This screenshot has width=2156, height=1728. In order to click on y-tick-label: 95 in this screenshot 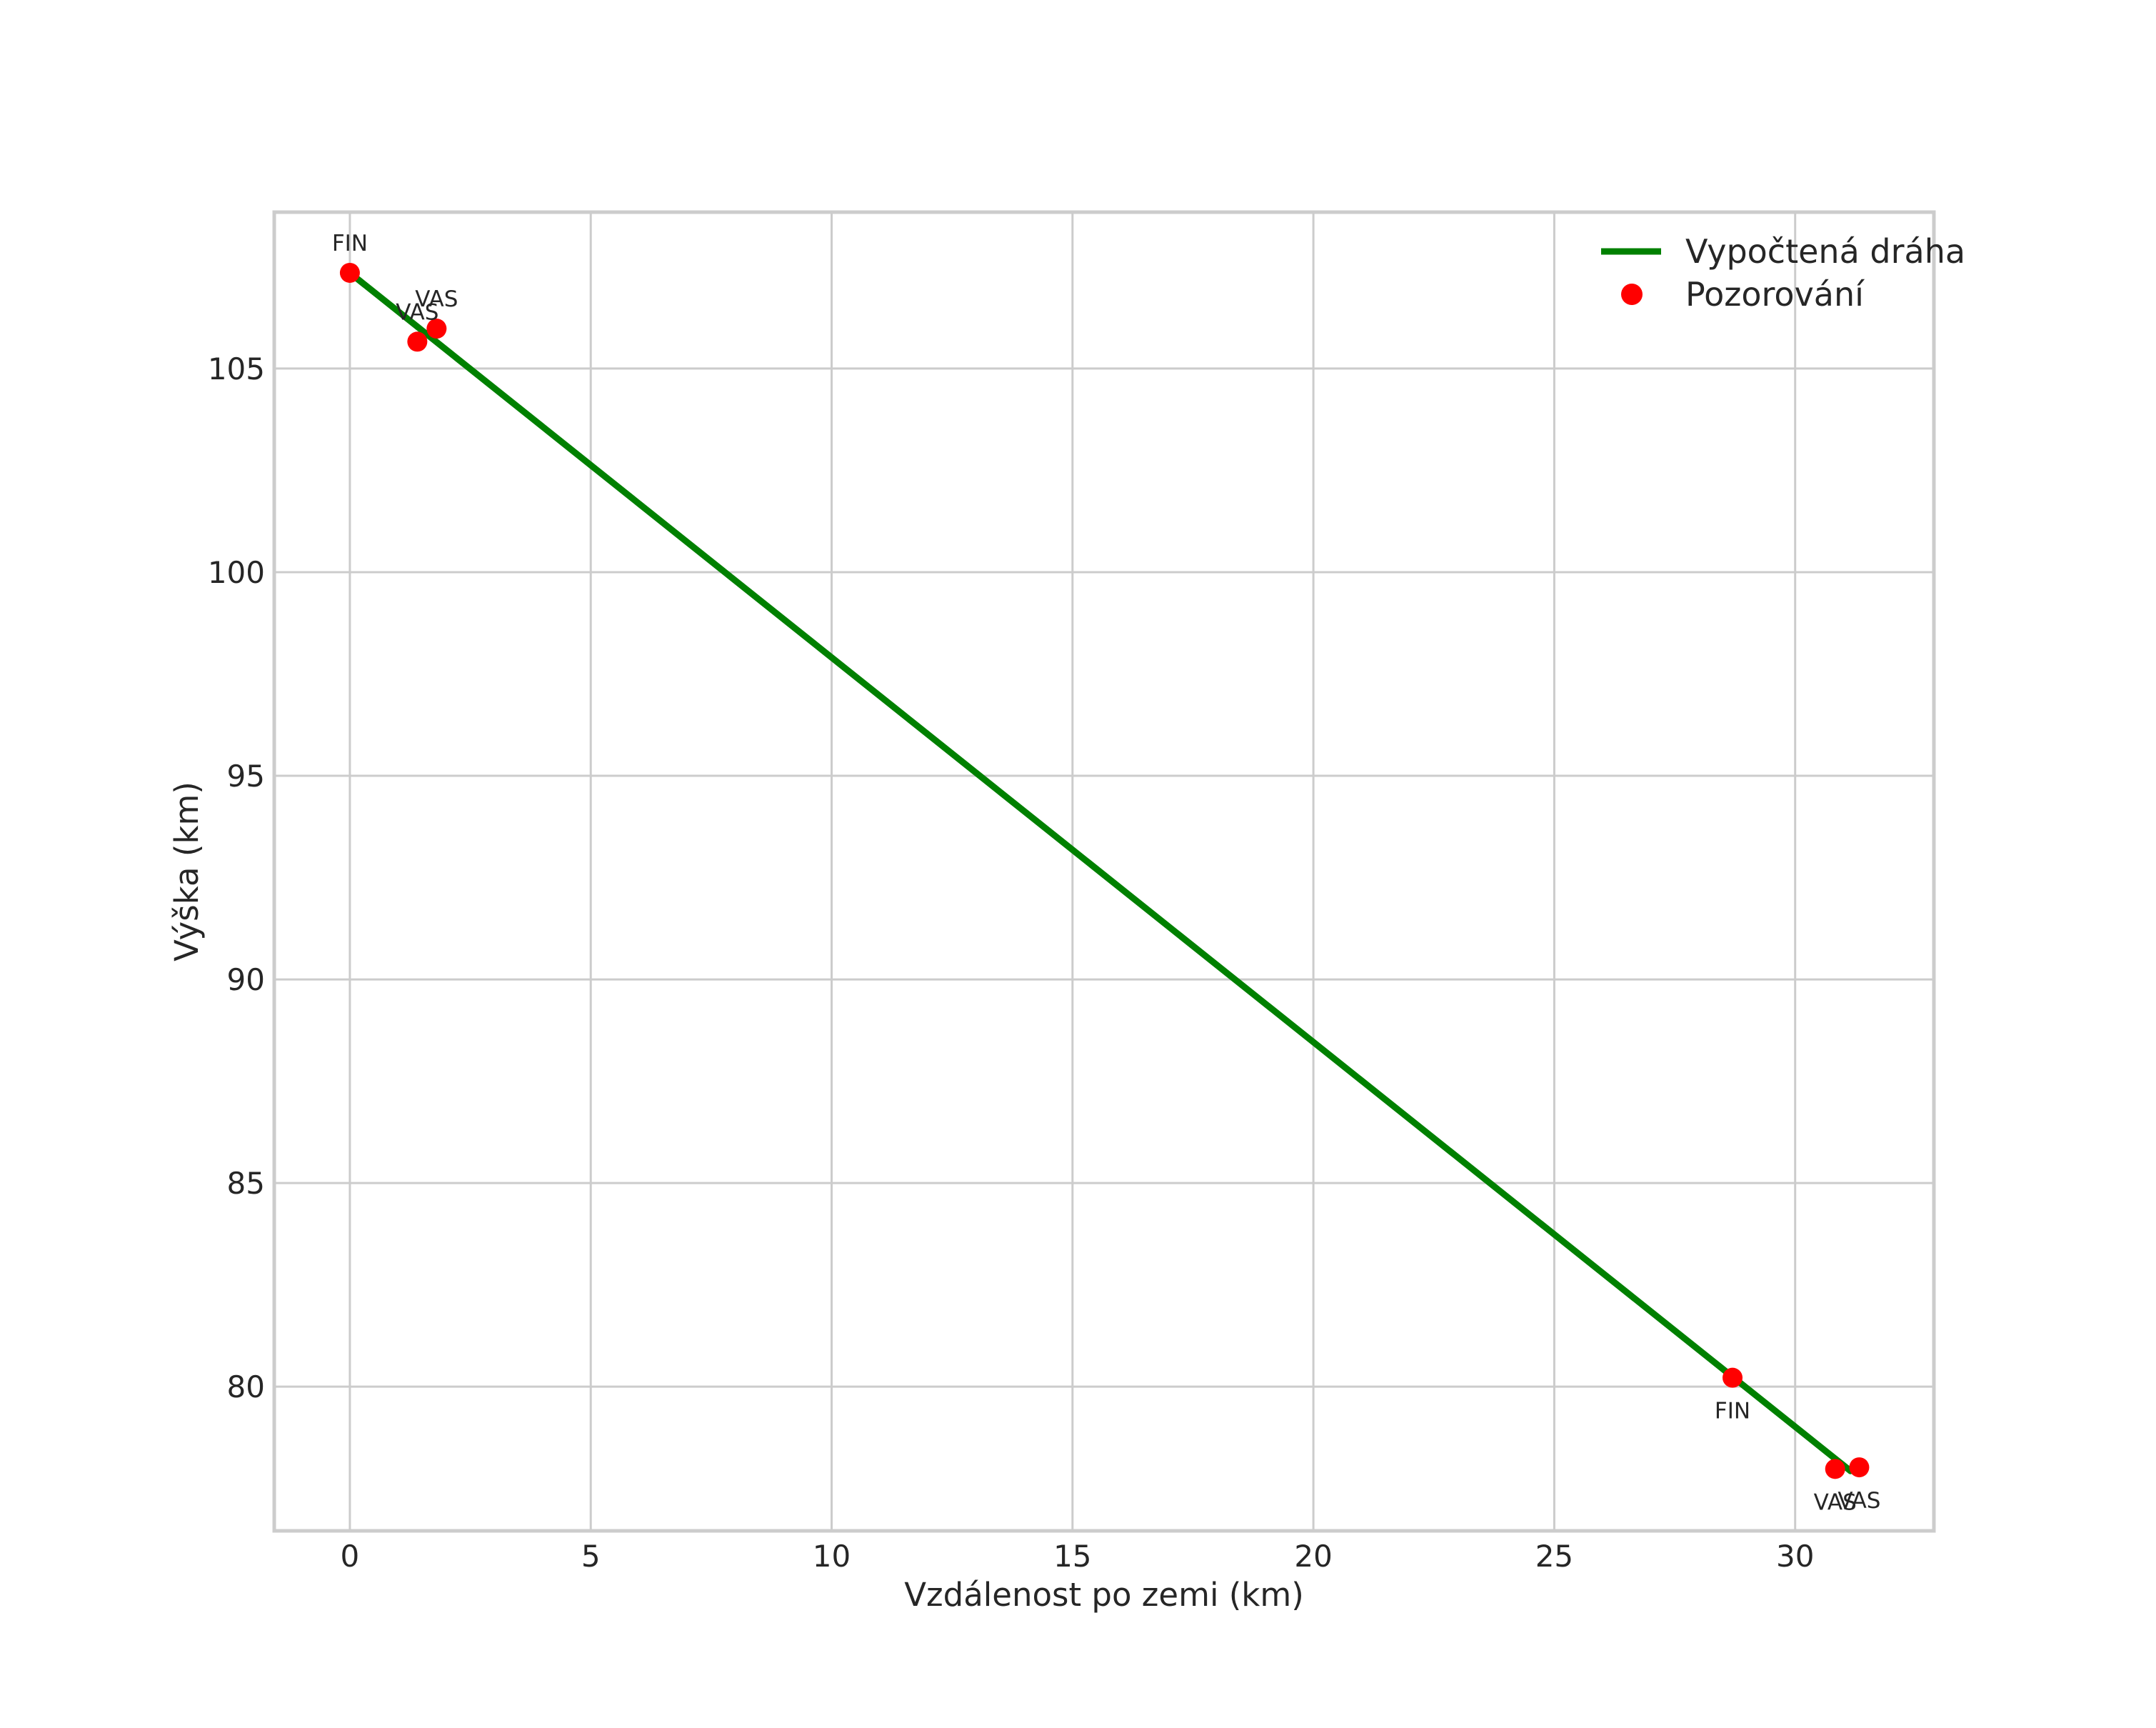, I will do `click(246, 776)`.